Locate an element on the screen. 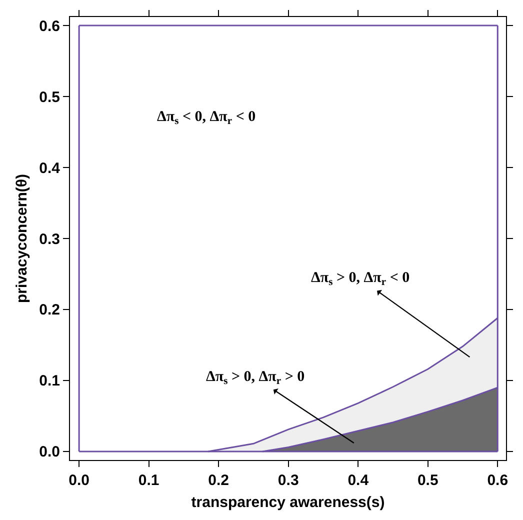 The width and height of the screenshot is (523, 520). annotation: Δπ$_{s}$ < 0, Δπ$_{r}$ < 0 is located at coordinates (206, 118).